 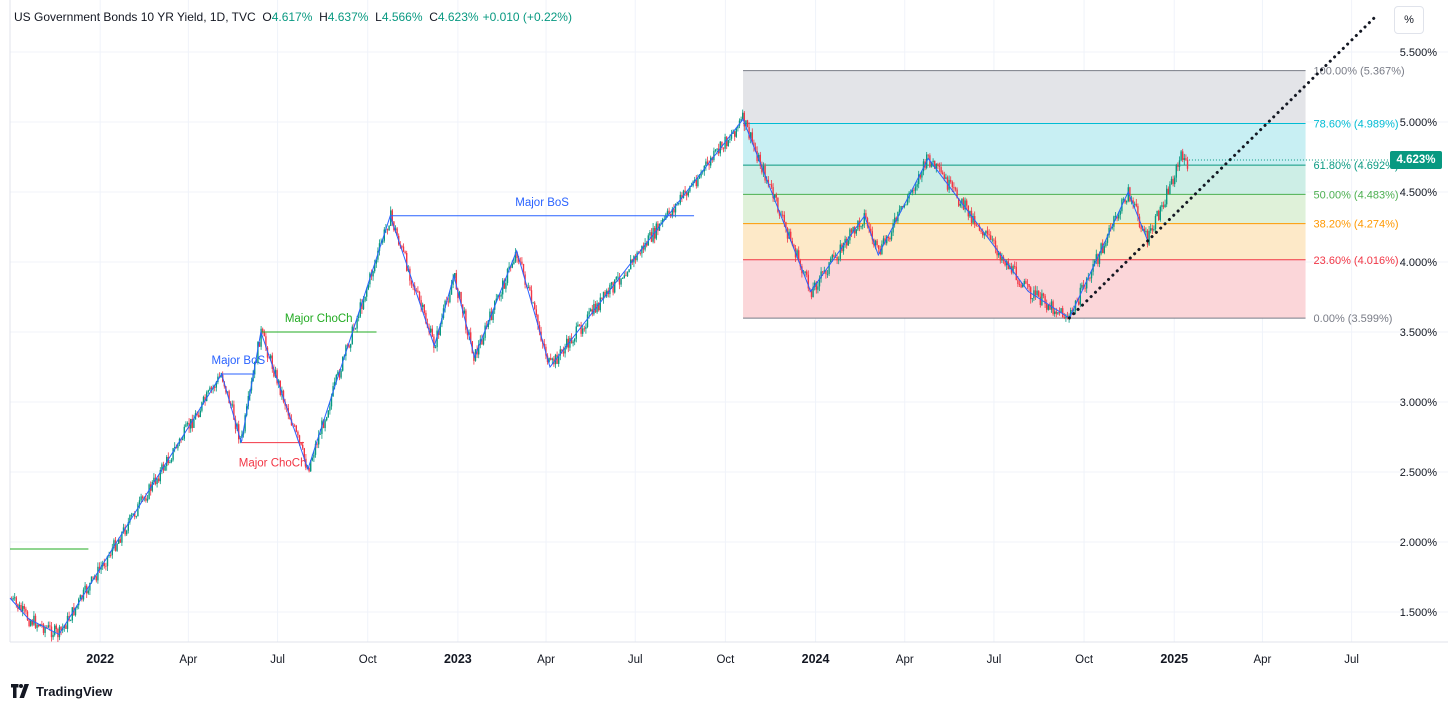 What do you see at coordinates (994, 660) in the screenshot?
I see `time-tick-label: Jul` at bounding box center [994, 660].